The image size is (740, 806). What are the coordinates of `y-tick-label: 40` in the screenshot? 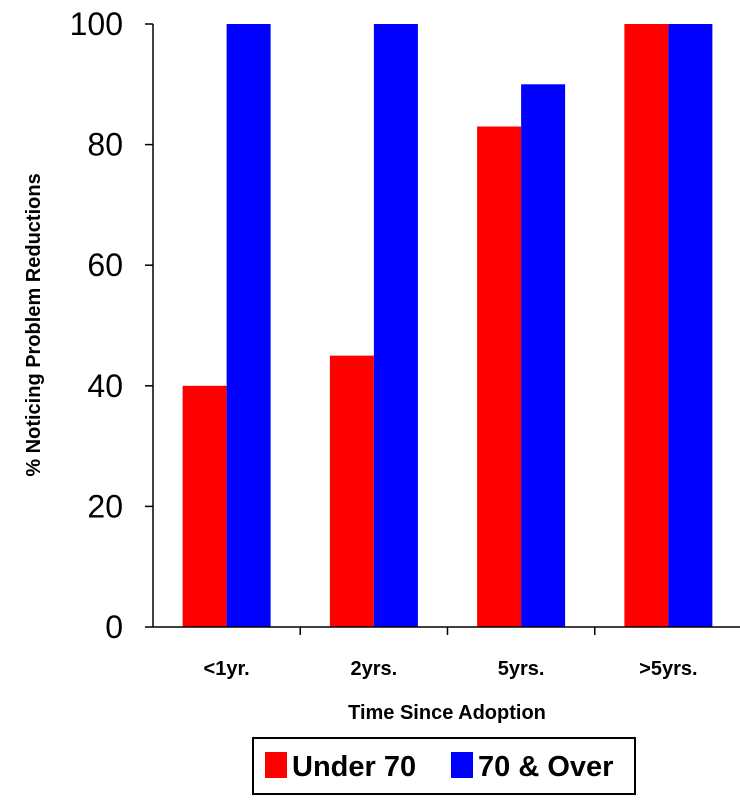 It's located at (105, 386).